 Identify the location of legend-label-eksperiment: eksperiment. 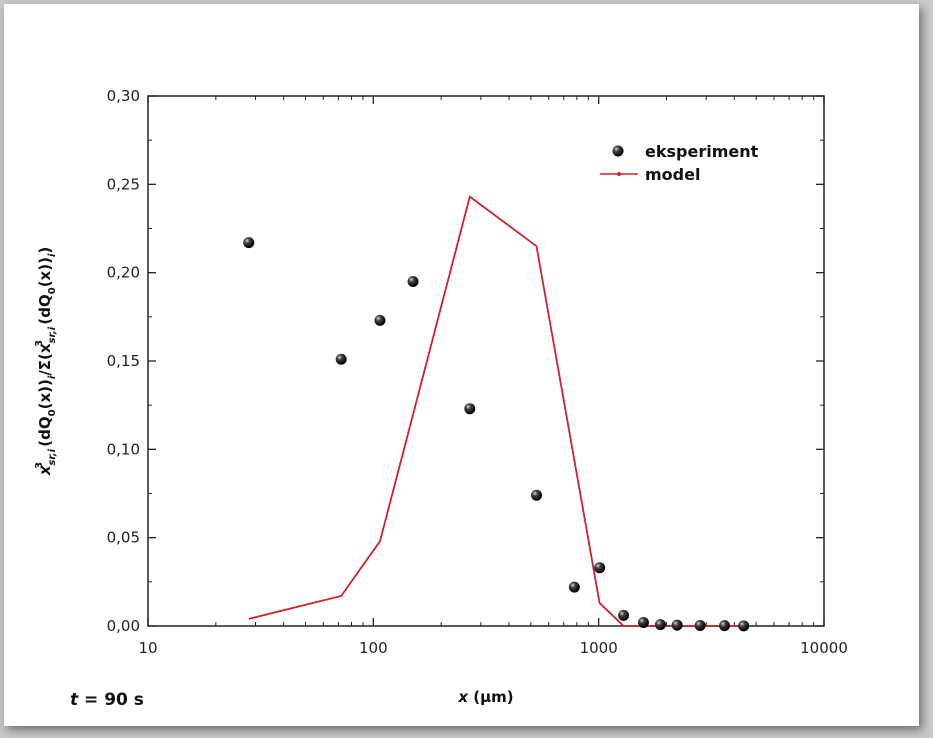
(702, 151).